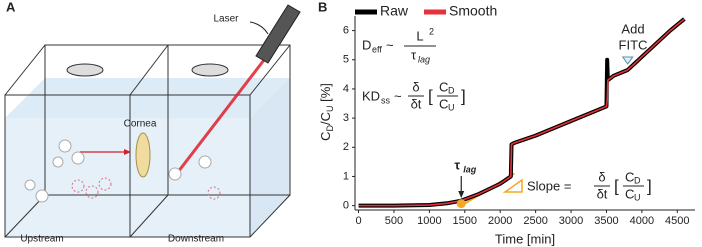 The image size is (702, 247). Describe the element at coordinates (143, 155) in the screenshot. I see `cornea` at that location.